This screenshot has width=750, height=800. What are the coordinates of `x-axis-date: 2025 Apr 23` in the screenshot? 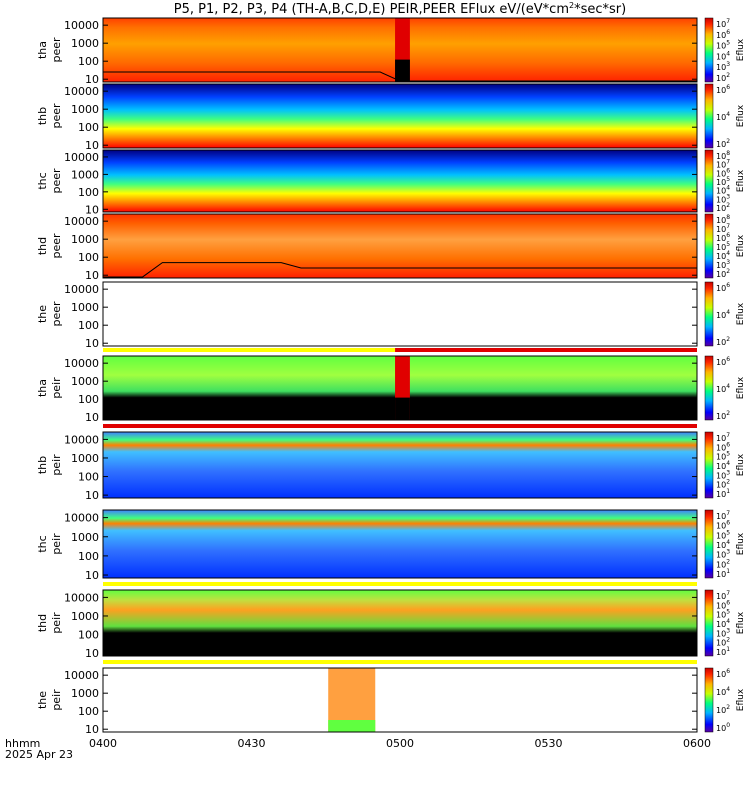 It's located at (39, 754).